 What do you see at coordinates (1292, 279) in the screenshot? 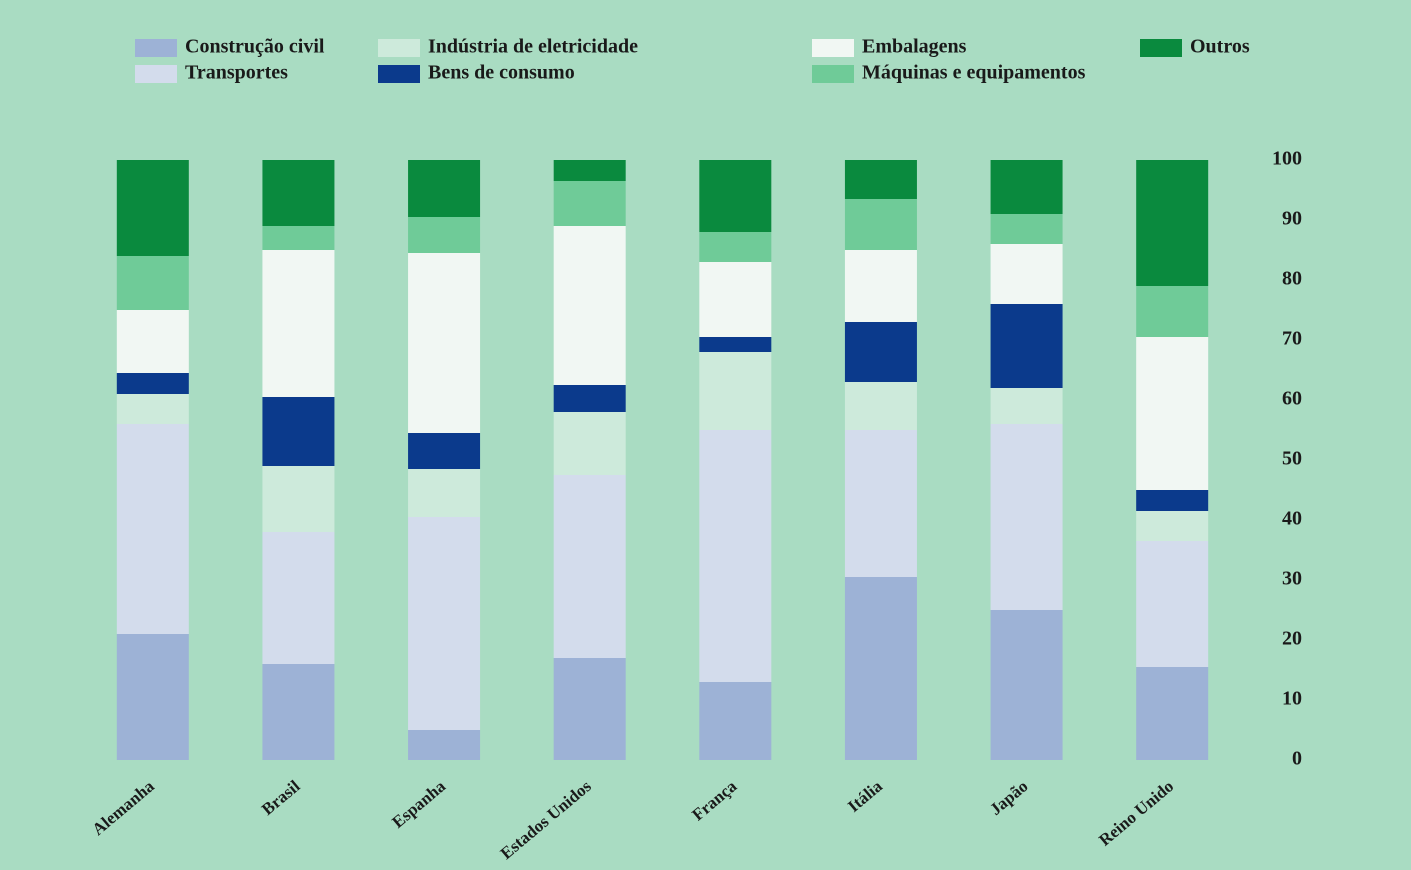
I see `y-tick-label: 80` at bounding box center [1292, 279].